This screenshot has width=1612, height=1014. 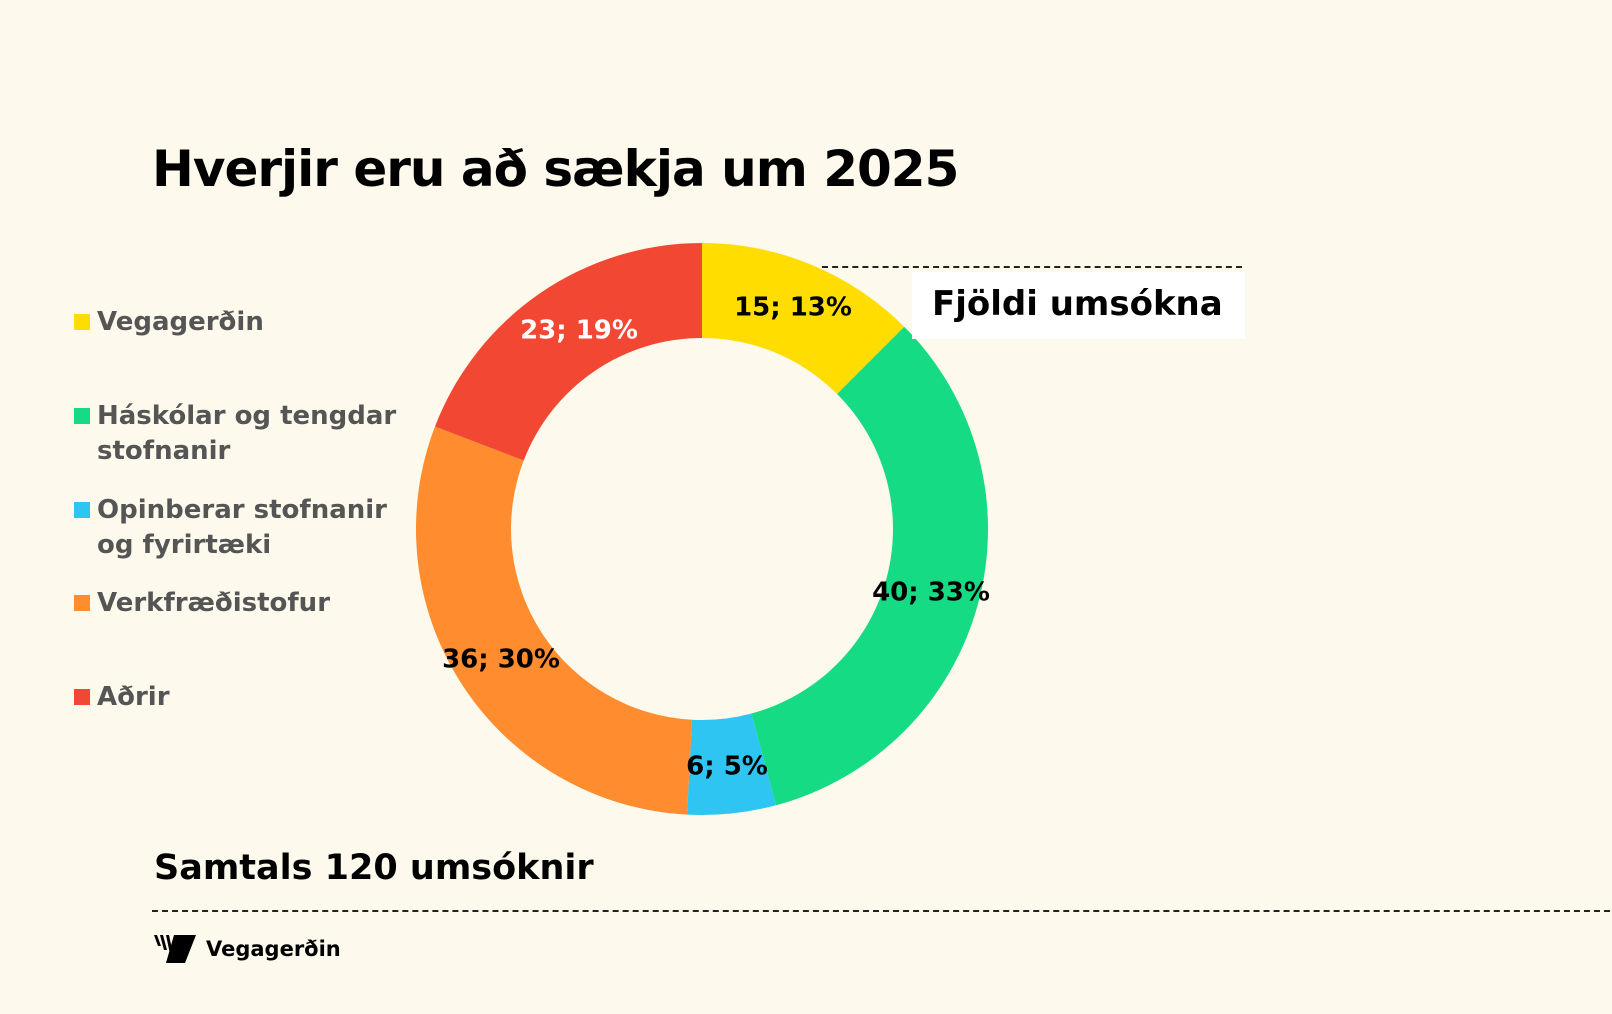 What do you see at coordinates (133, 697) in the screenshot?
I see `legend-label: Aðrir` at bounding box center [133, 697].